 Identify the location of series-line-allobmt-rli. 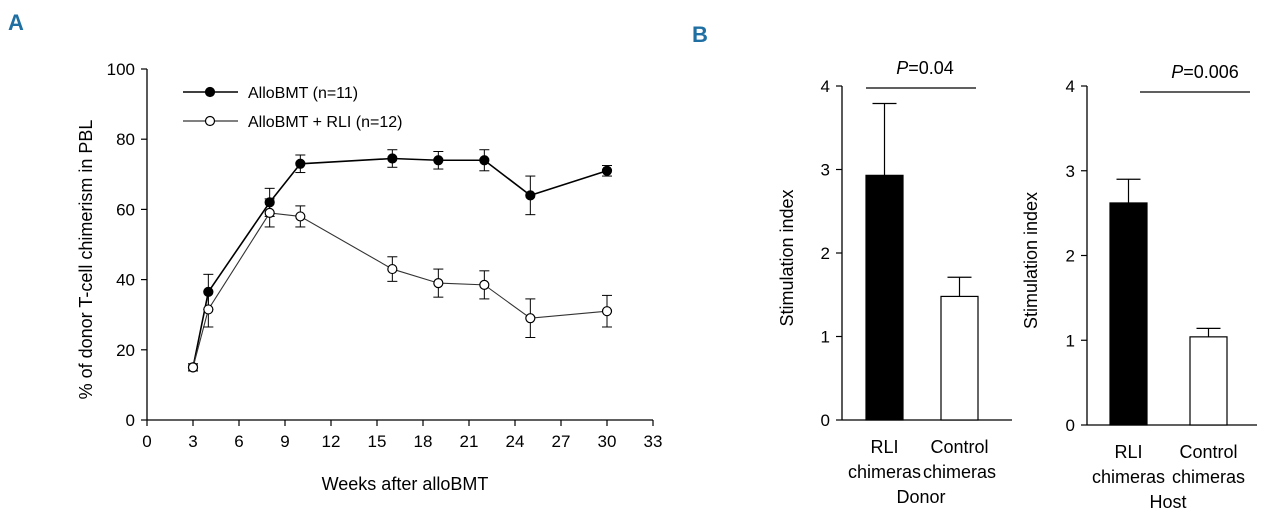
(400, 290).